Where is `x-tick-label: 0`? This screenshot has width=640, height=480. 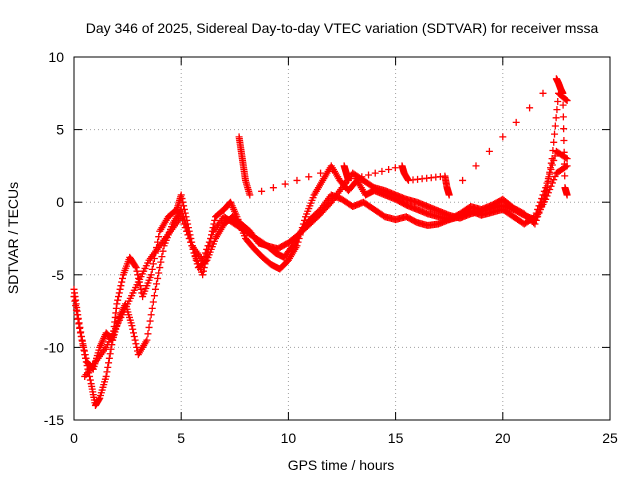
x-tick-label: 0 is located at coordinates (74, 438).